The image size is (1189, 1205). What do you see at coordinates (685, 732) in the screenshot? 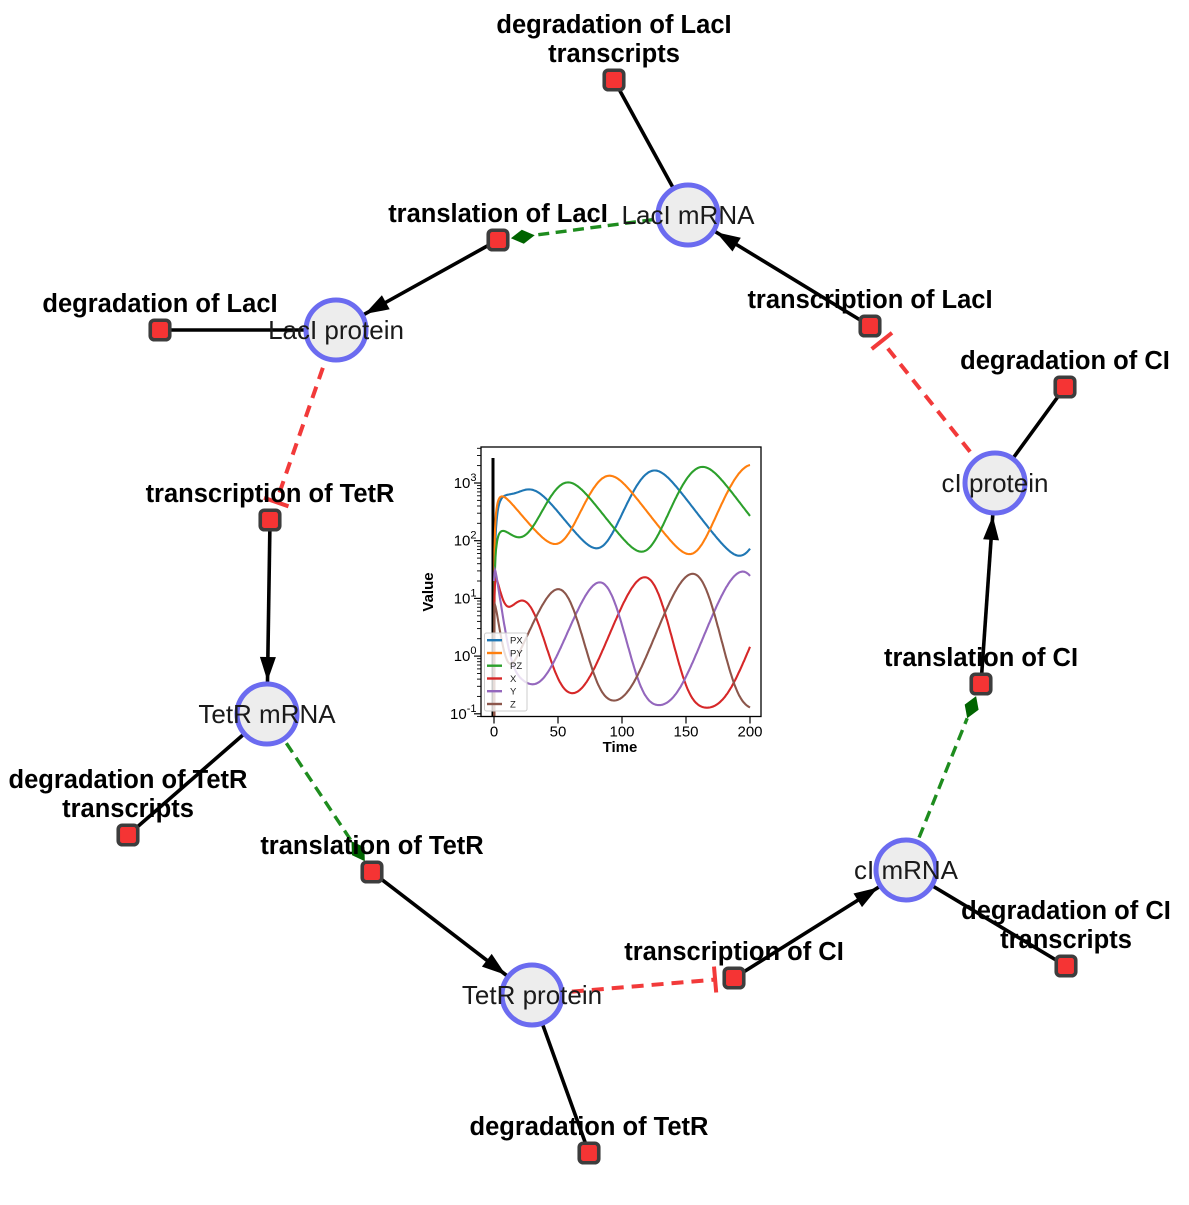
I see `svg-text: 150` at bounding box center [685, 732].